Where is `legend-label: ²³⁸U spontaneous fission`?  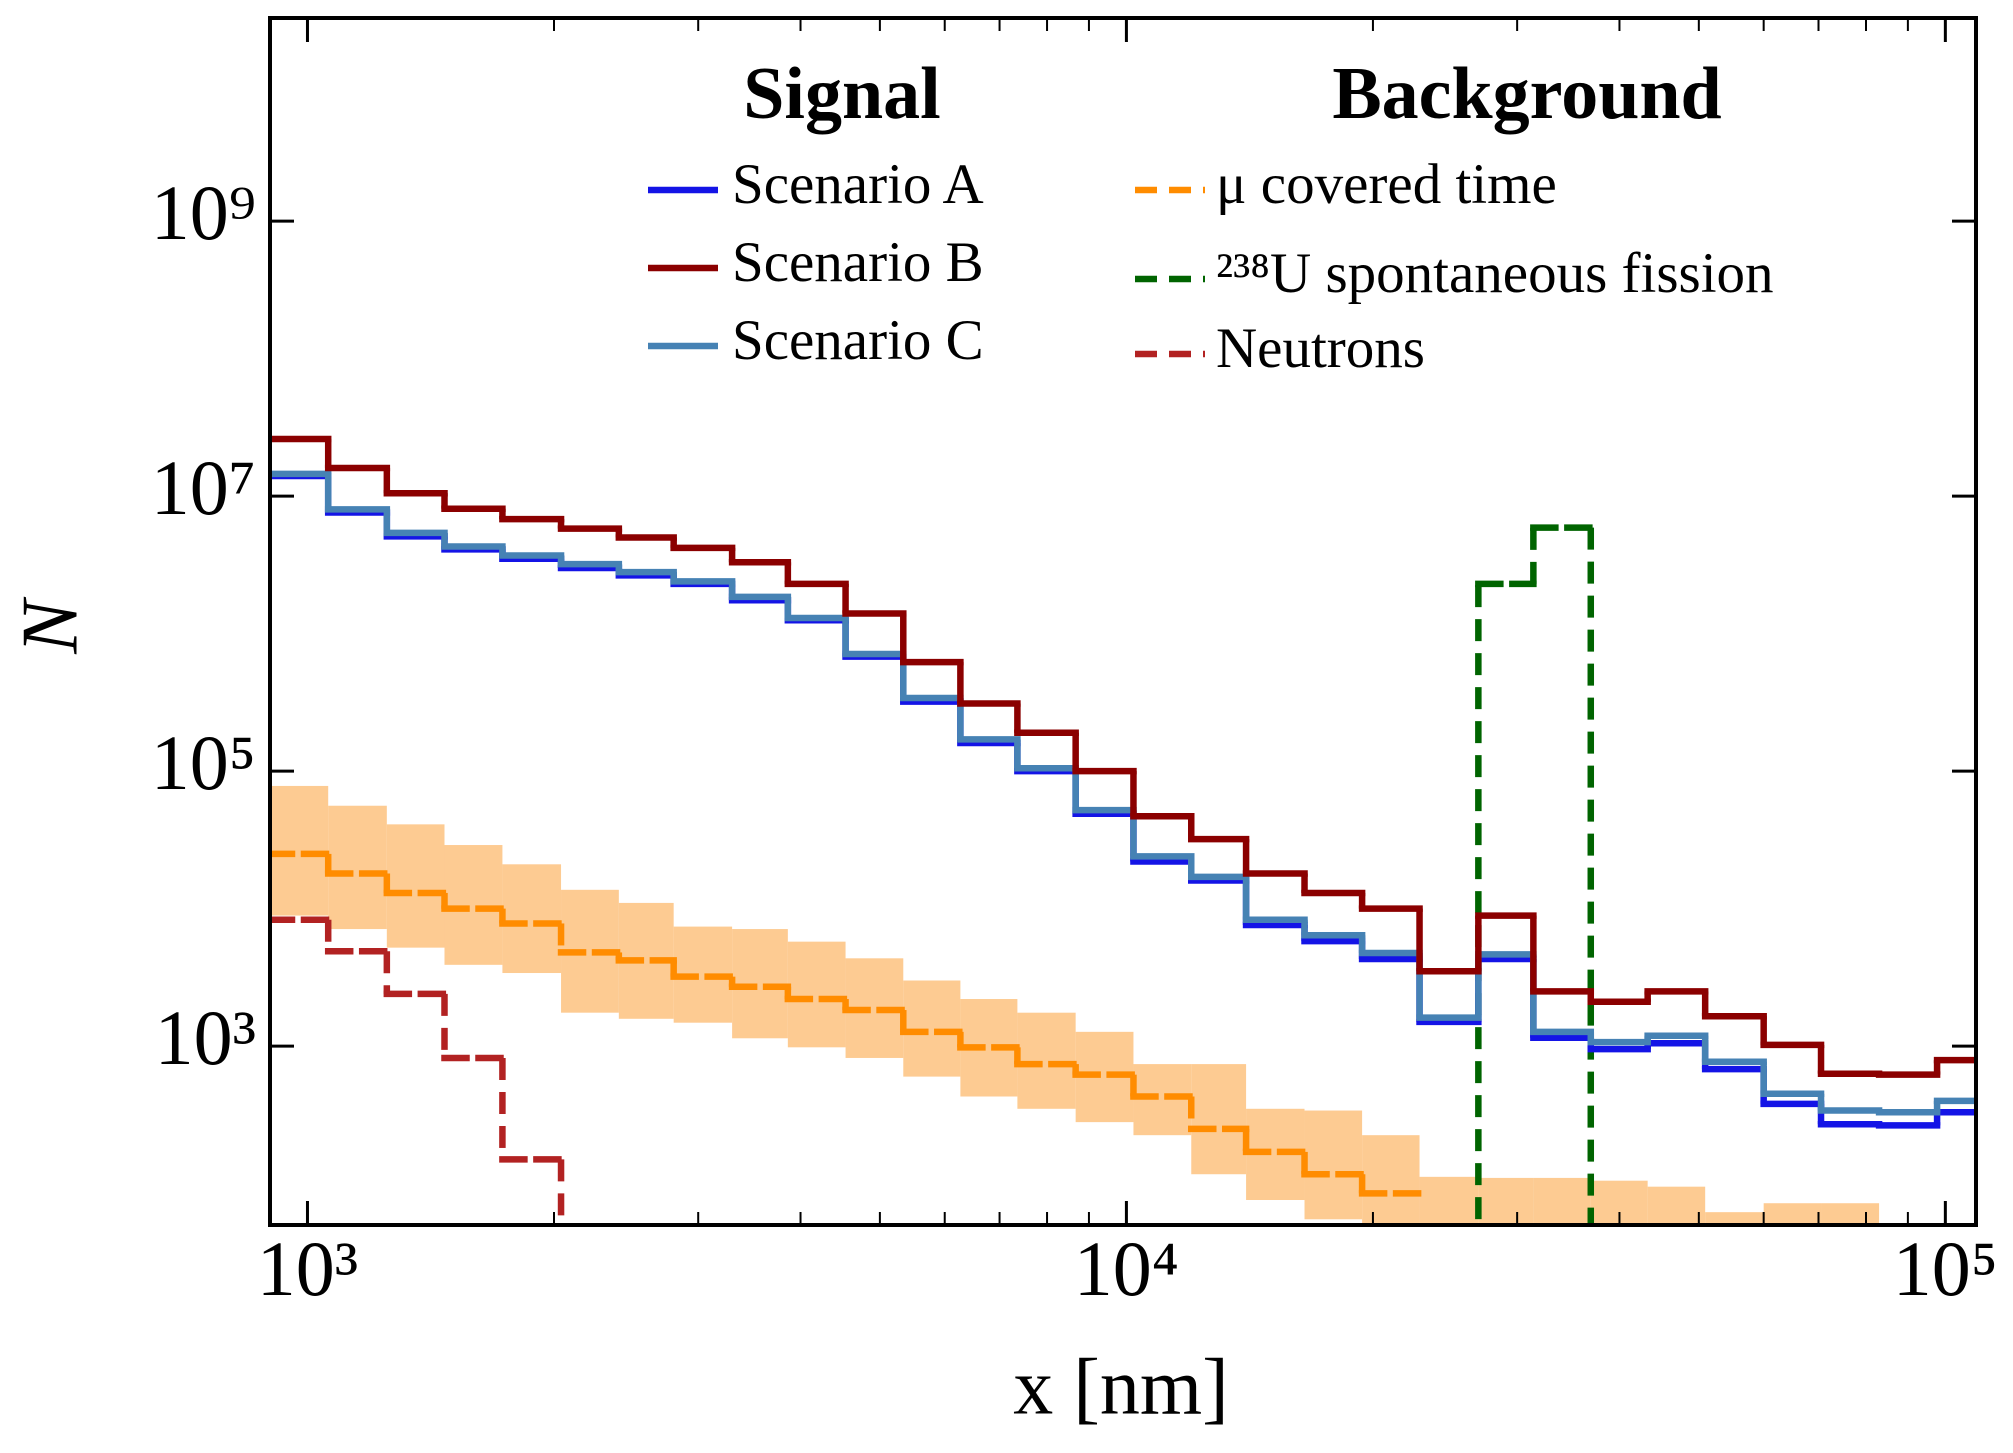
legend-label: ²³⁸U spontaneous fission is located at coordinates (1495, 273).